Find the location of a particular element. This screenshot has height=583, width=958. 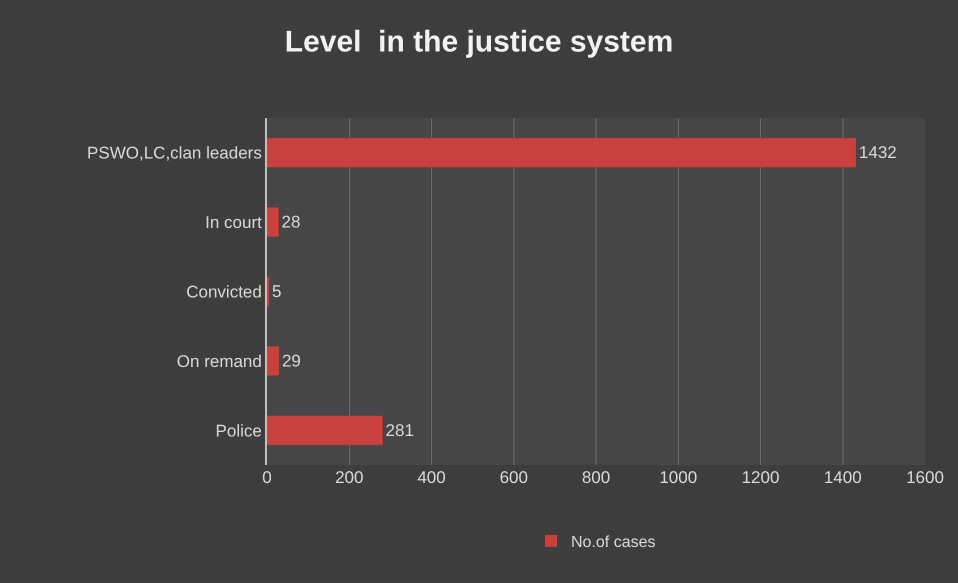

y-tick-label: PSWO,LC,clan leaders is located at coordinates (174, 153).